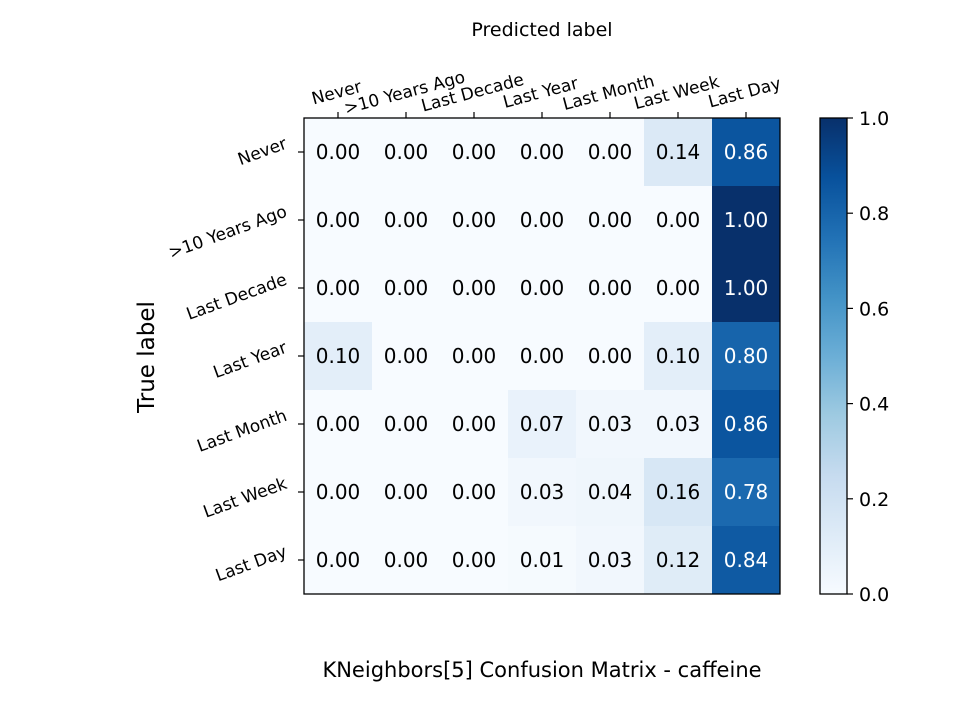  I want to click on y-tick-label: Last Year, so click(250, 360).